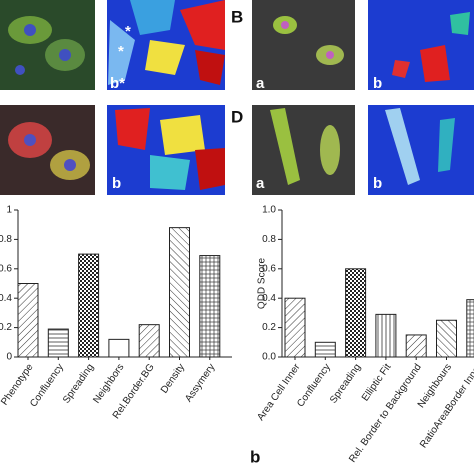  What do you see at coordinates (377, 383) in the screenshot?
I see `x-tick-label: Elliptic Fit` at bounding box center [377, 383].